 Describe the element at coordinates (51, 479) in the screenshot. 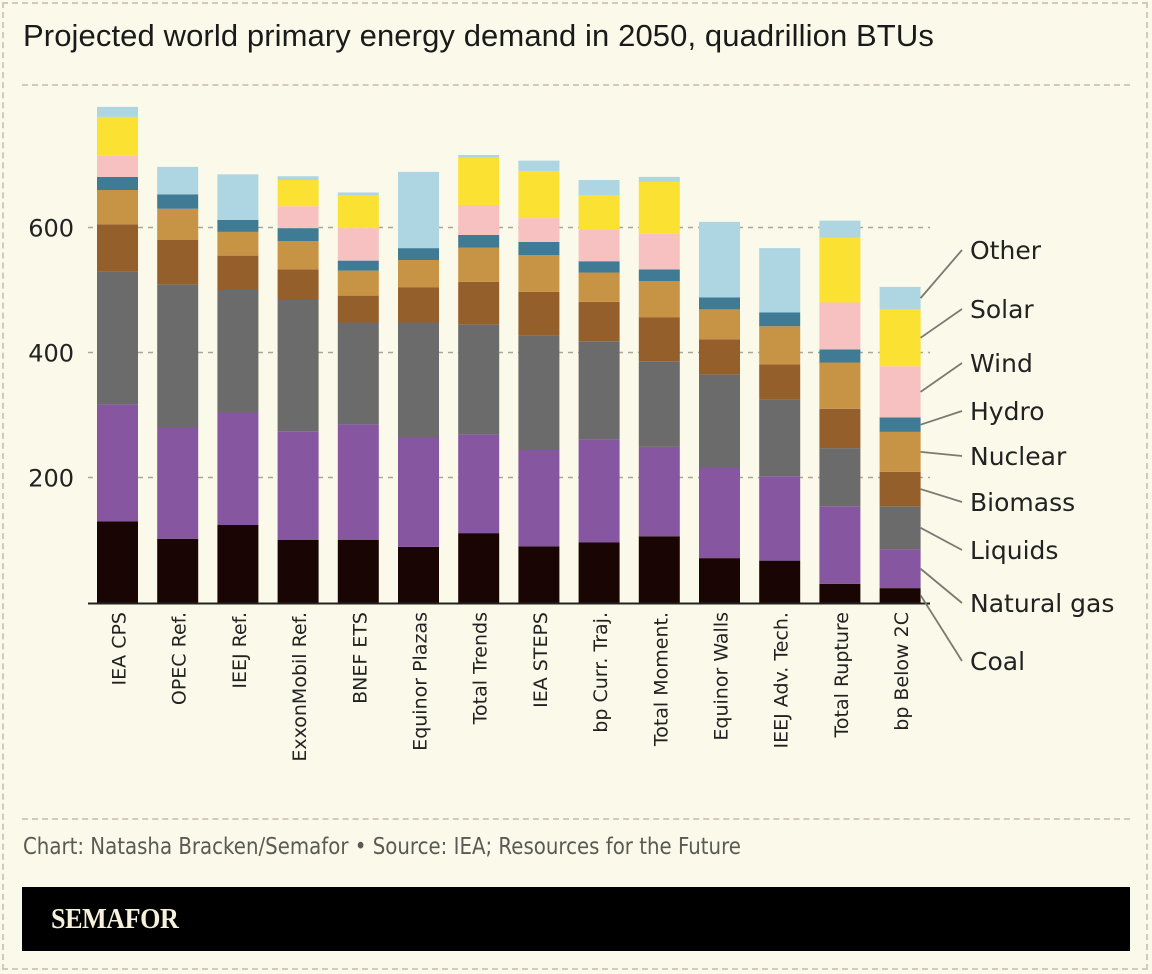

I see `y-tick-label: 200` at that location.